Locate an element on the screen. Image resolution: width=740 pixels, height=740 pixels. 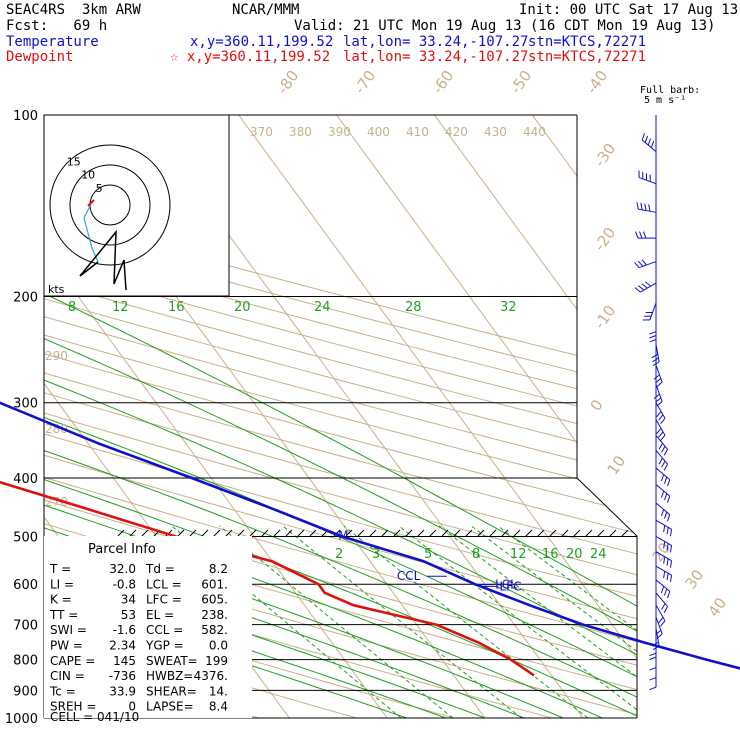
isotherm-label: -30 is located at coordinates (605, 155).